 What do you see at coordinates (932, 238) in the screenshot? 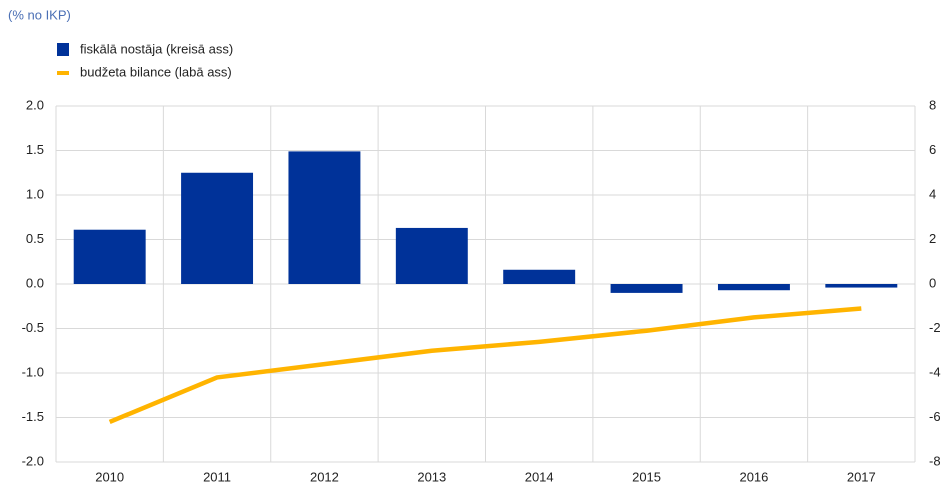
I see `y2-tick-label: 2` at bounding box center [932, 238].